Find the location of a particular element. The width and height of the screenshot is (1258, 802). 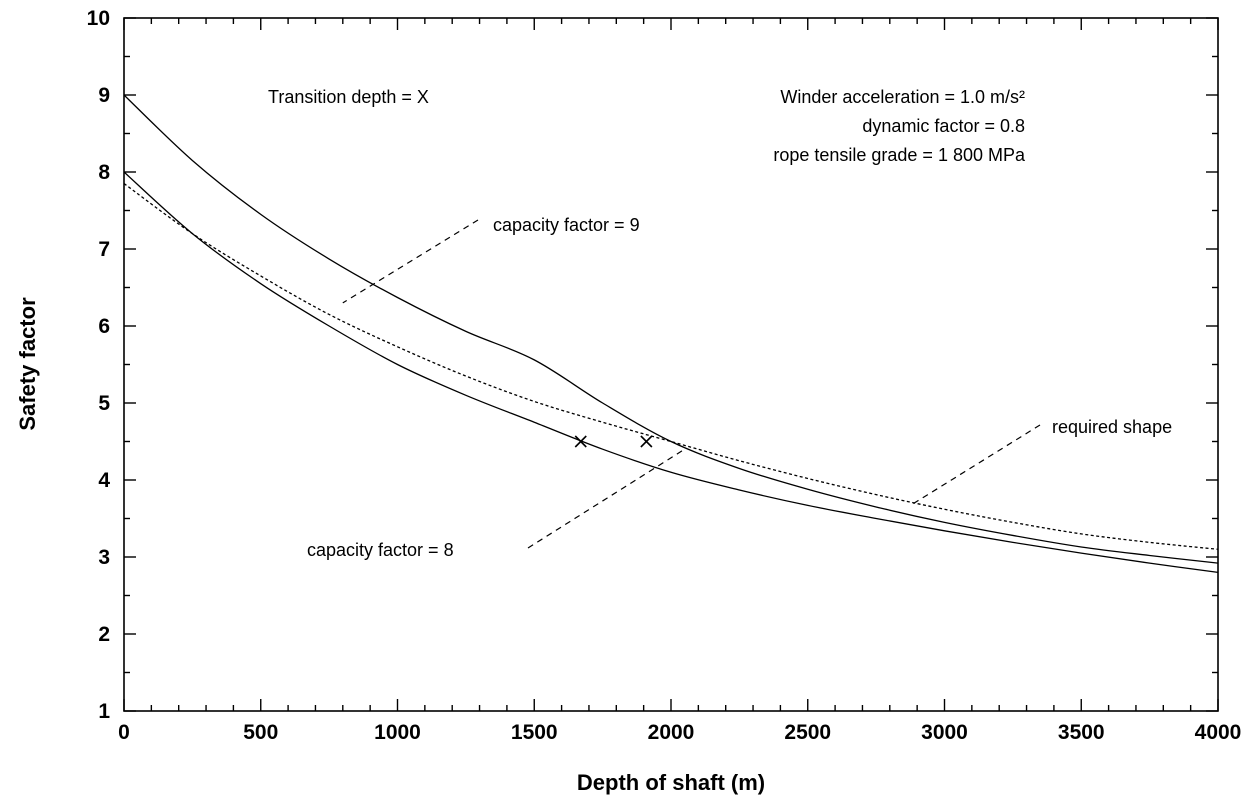

y-axis-title: Safety factor is located at coordinates (27, 364).